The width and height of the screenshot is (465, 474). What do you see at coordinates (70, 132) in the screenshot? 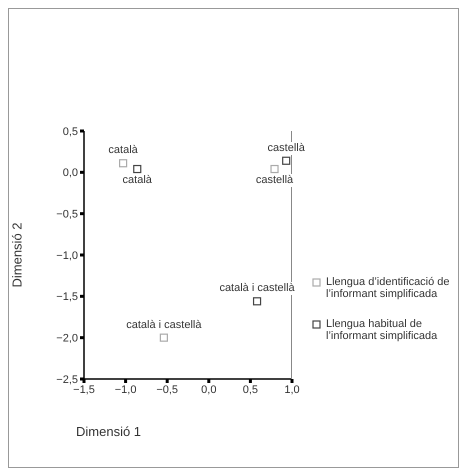
I see `y-tick-label: 0,5` at bounding box center [70, 132].